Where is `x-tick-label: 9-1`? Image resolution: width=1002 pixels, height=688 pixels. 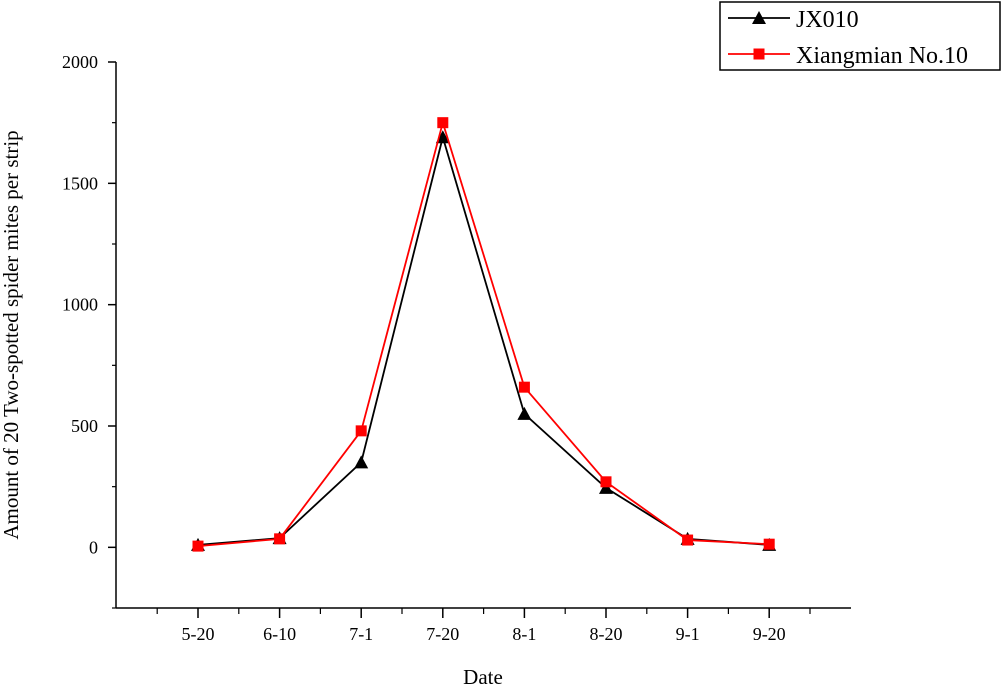 x-tick-label: 9-1 is located at coordinates (688, 634).